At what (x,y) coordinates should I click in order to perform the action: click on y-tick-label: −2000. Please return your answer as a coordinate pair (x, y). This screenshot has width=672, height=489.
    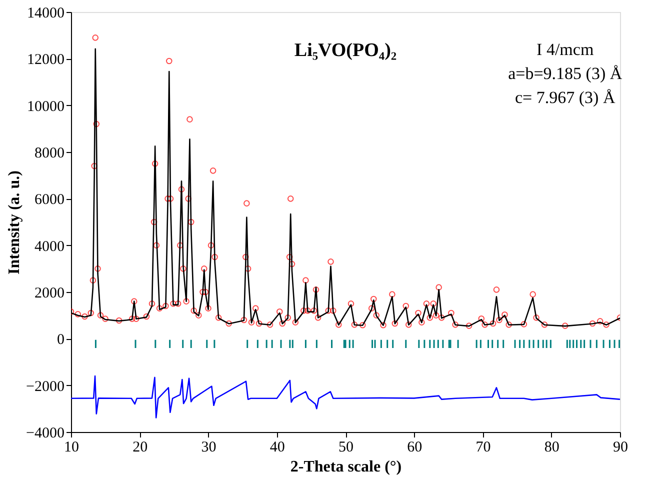
    Looking at the image, I should click on (45, 386).